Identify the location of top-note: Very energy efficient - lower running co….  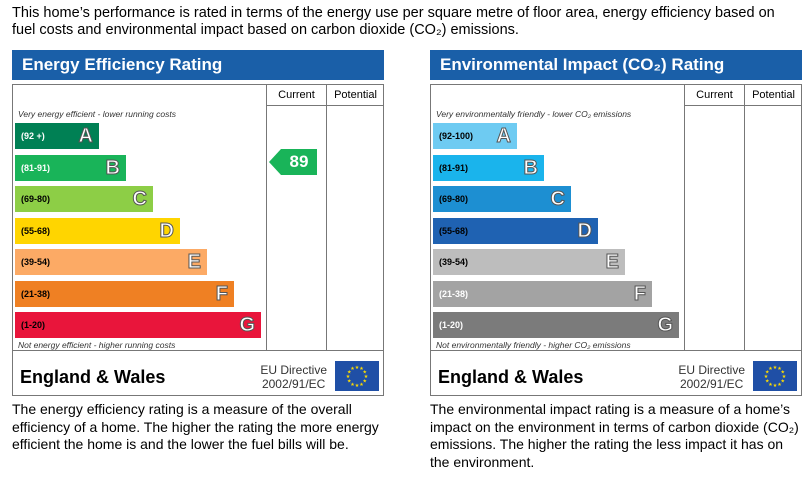
(97, 114).